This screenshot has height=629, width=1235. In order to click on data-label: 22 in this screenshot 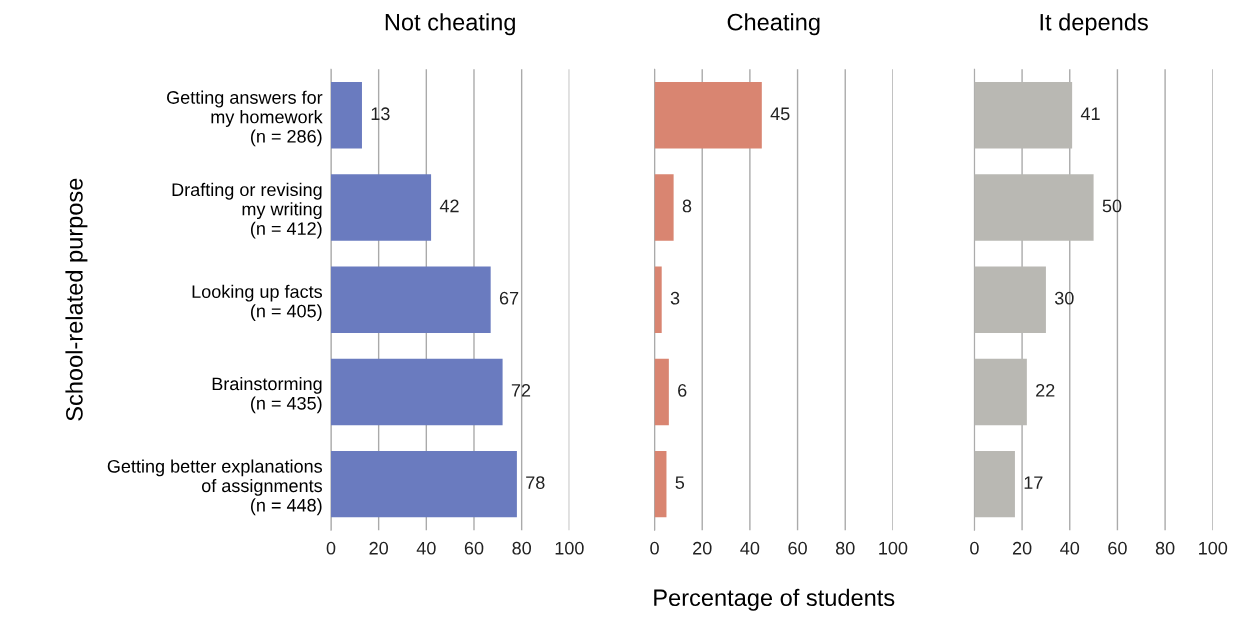, I will do `click(1045, 390)`.